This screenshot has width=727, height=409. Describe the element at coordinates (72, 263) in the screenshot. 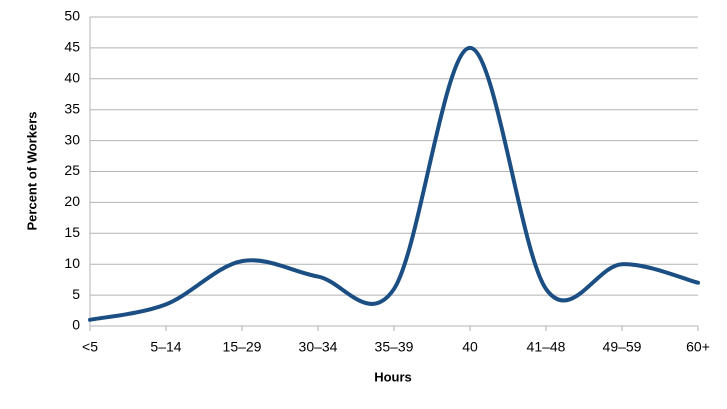

I see `y-tick-label: 10` at that location.